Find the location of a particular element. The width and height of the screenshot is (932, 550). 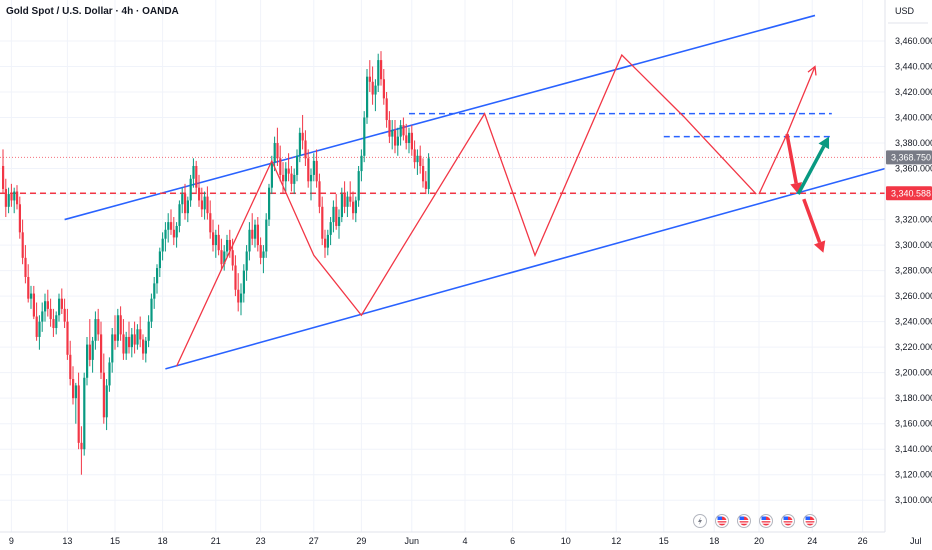

projection-arrowhead is located at coordinates (812, 70).